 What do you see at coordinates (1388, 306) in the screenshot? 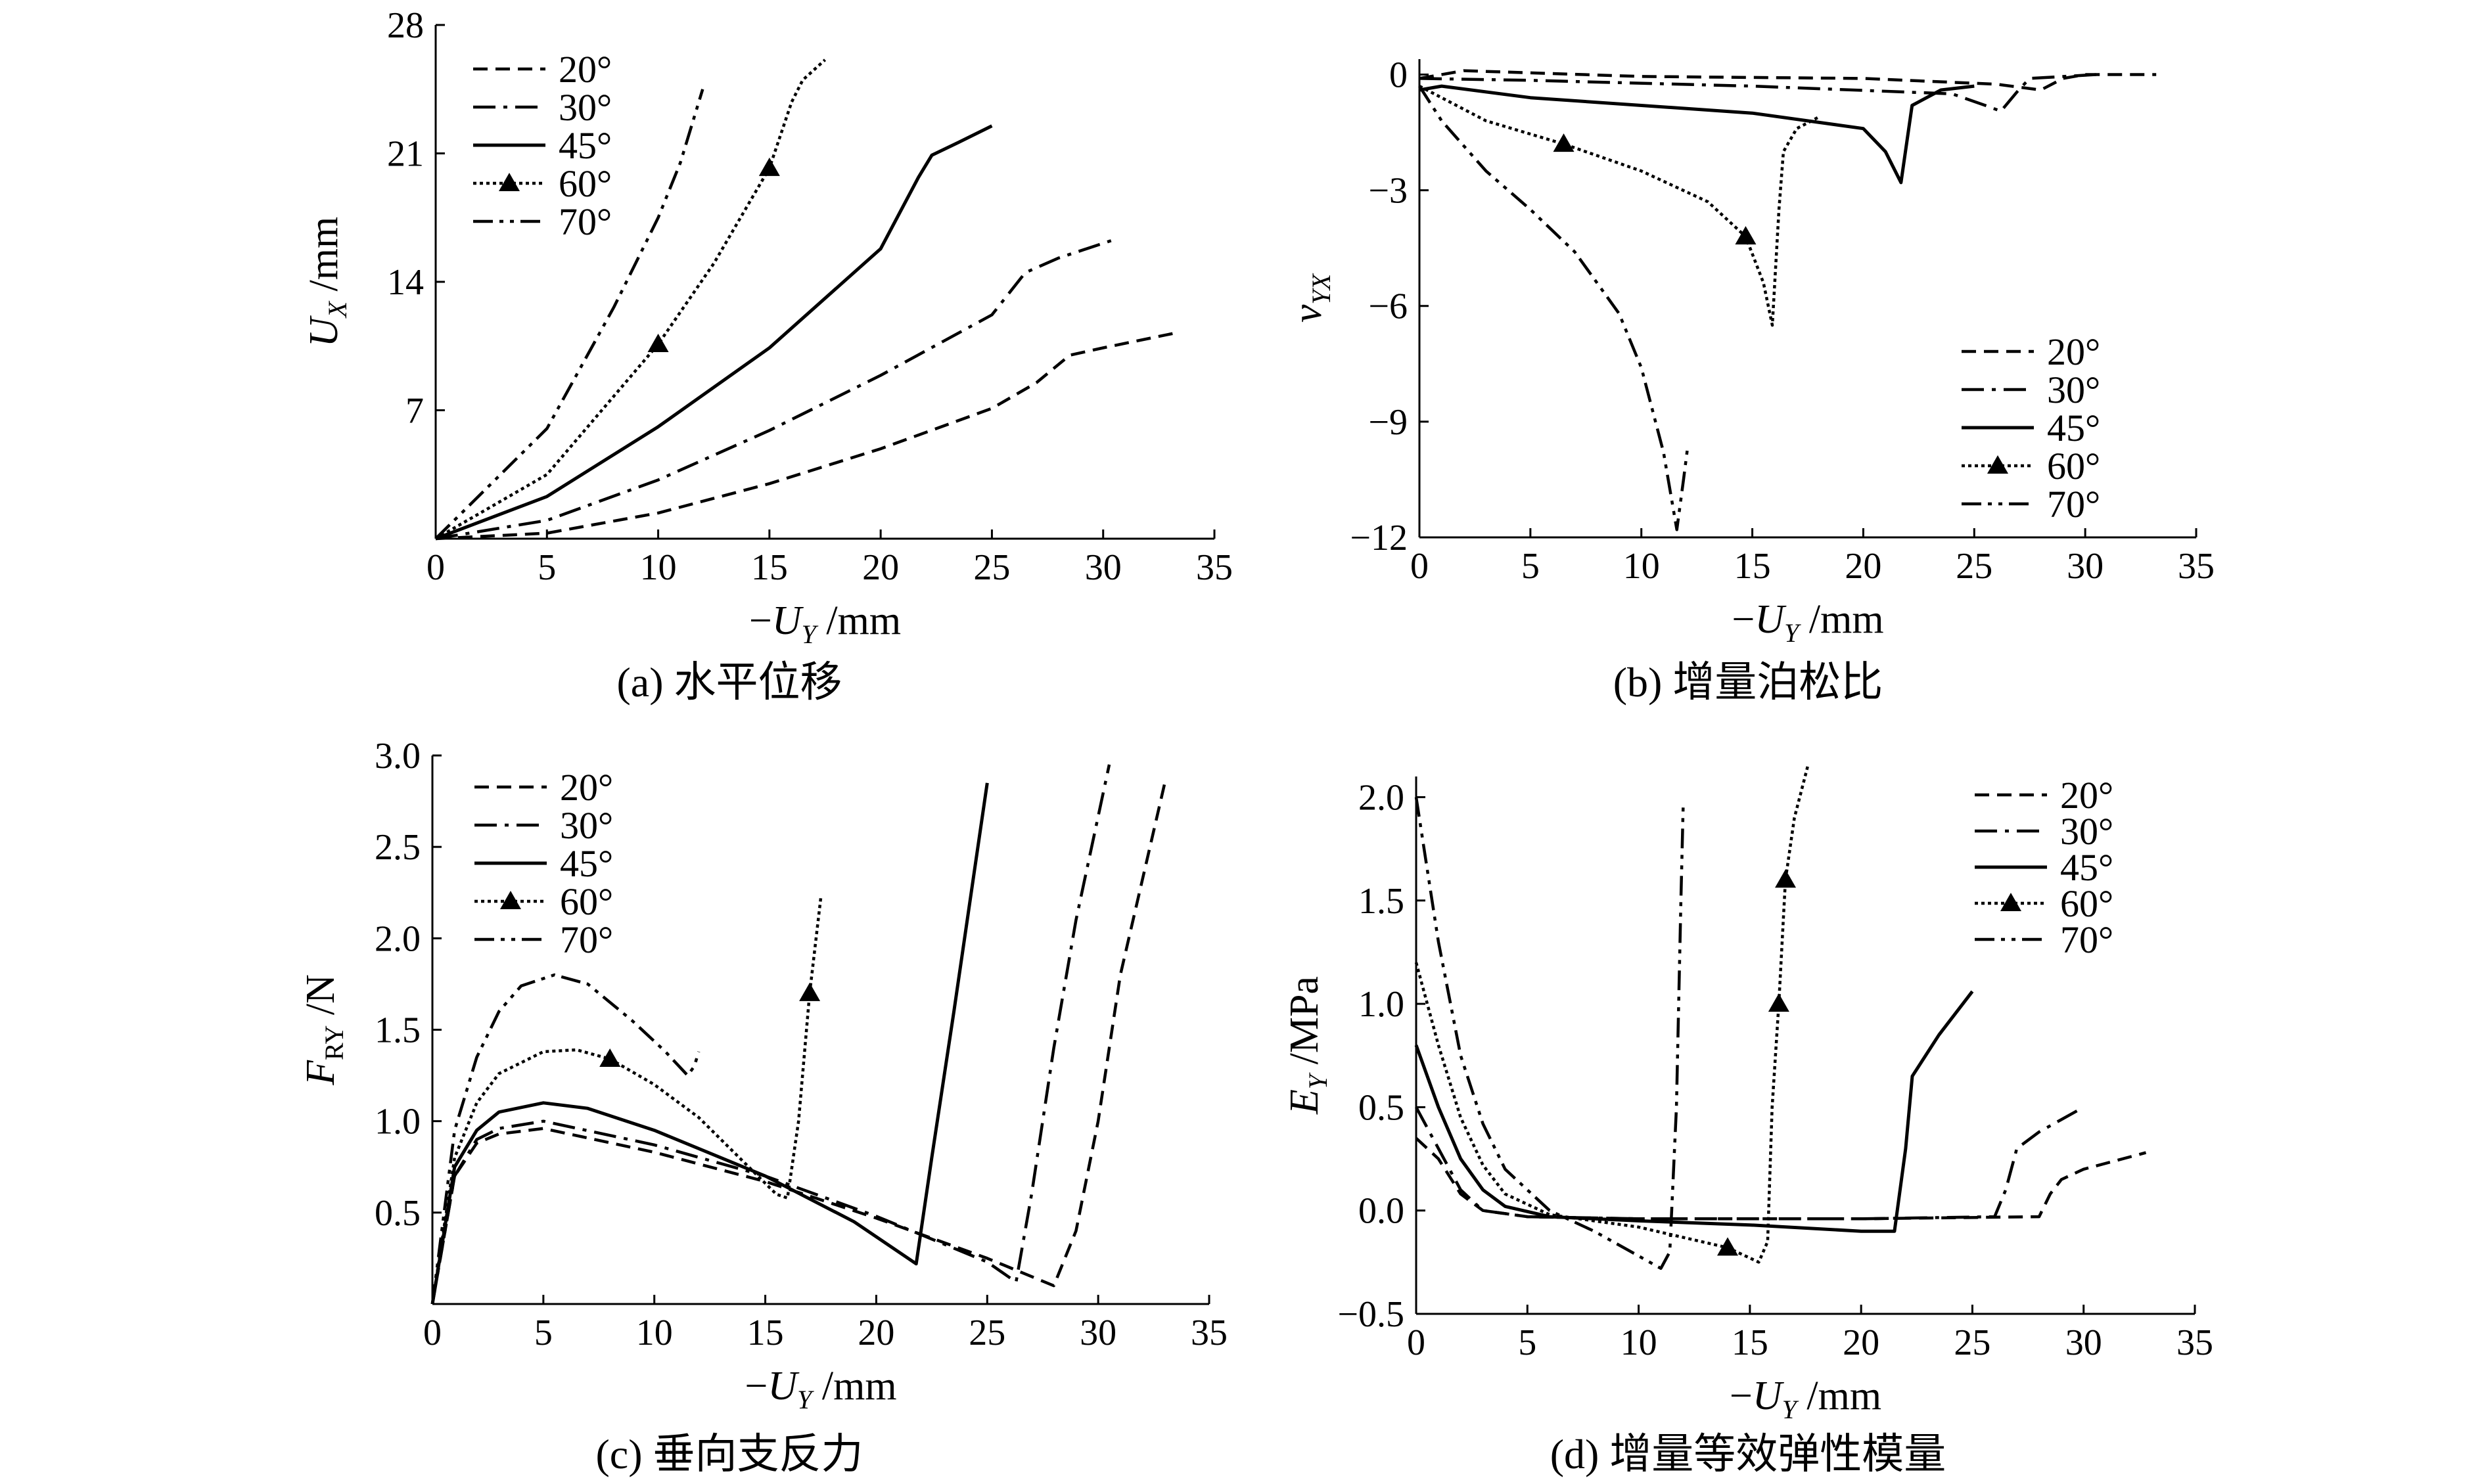
I see `y-tick-label: −6` at bounding box center [1388, 306].